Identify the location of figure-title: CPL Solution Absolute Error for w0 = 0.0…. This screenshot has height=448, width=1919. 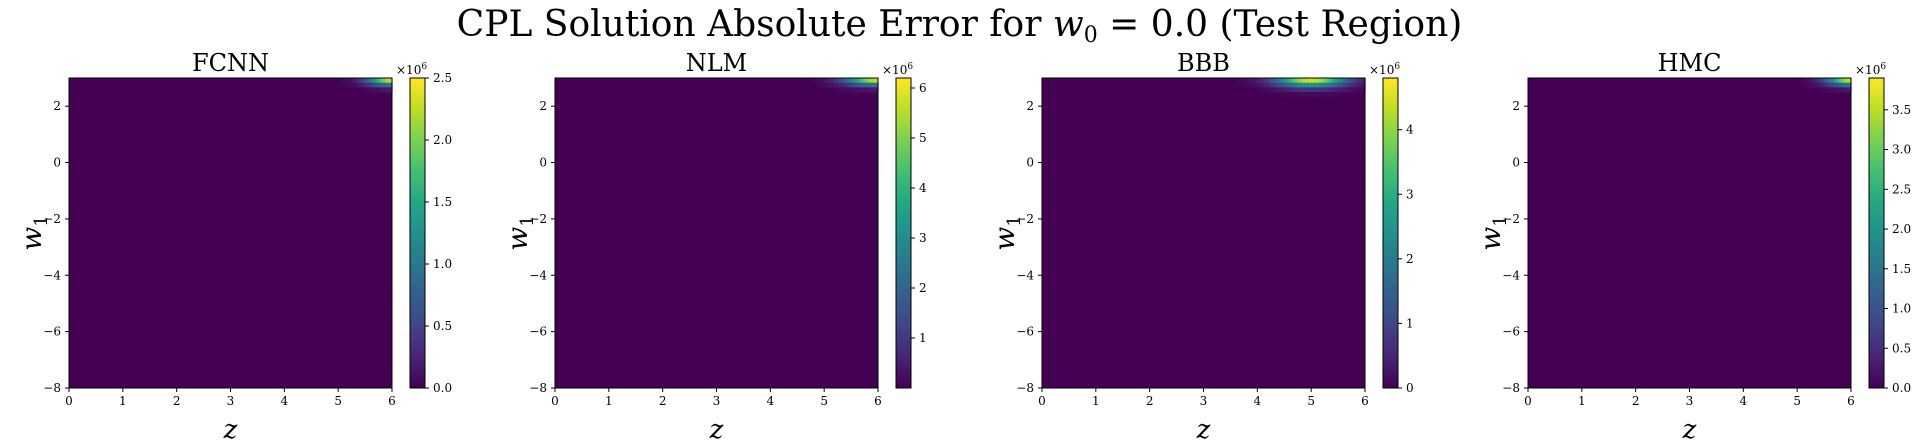
(959, 30).